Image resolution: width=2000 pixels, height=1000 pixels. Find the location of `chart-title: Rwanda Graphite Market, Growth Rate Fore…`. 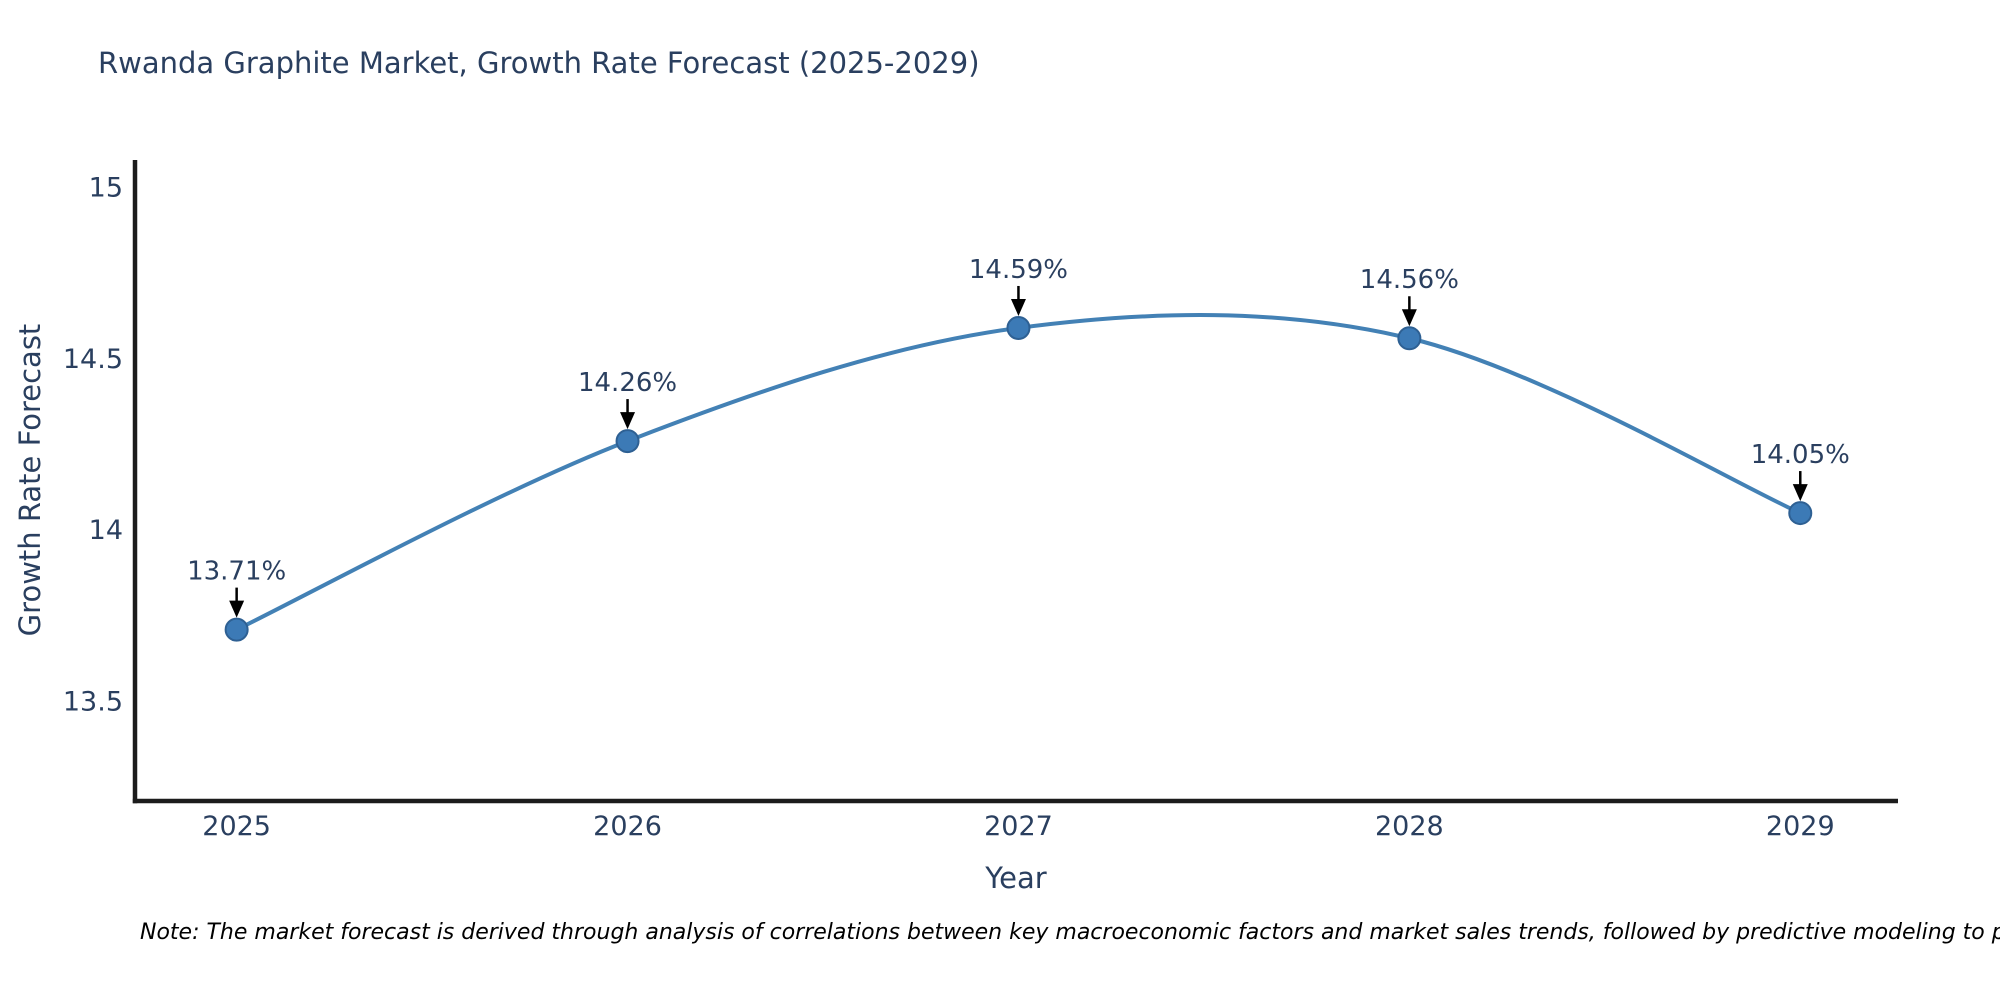

chart-title: Rwanda Graphite Market, Growth Rate Fore… is located at coordinates (539, 63).